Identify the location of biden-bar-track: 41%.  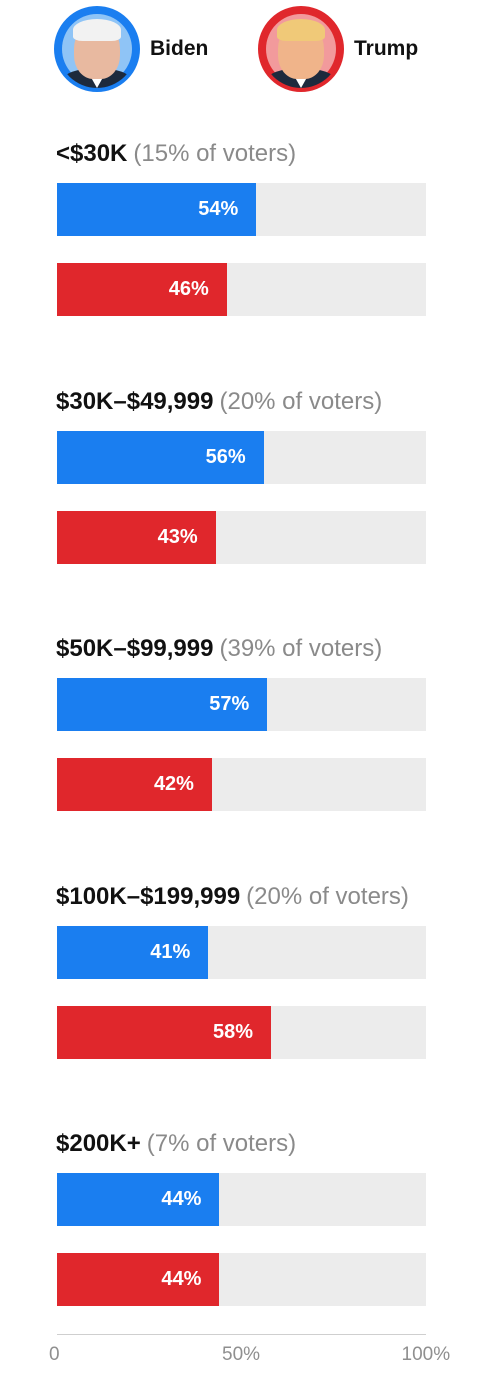
(241, 952).